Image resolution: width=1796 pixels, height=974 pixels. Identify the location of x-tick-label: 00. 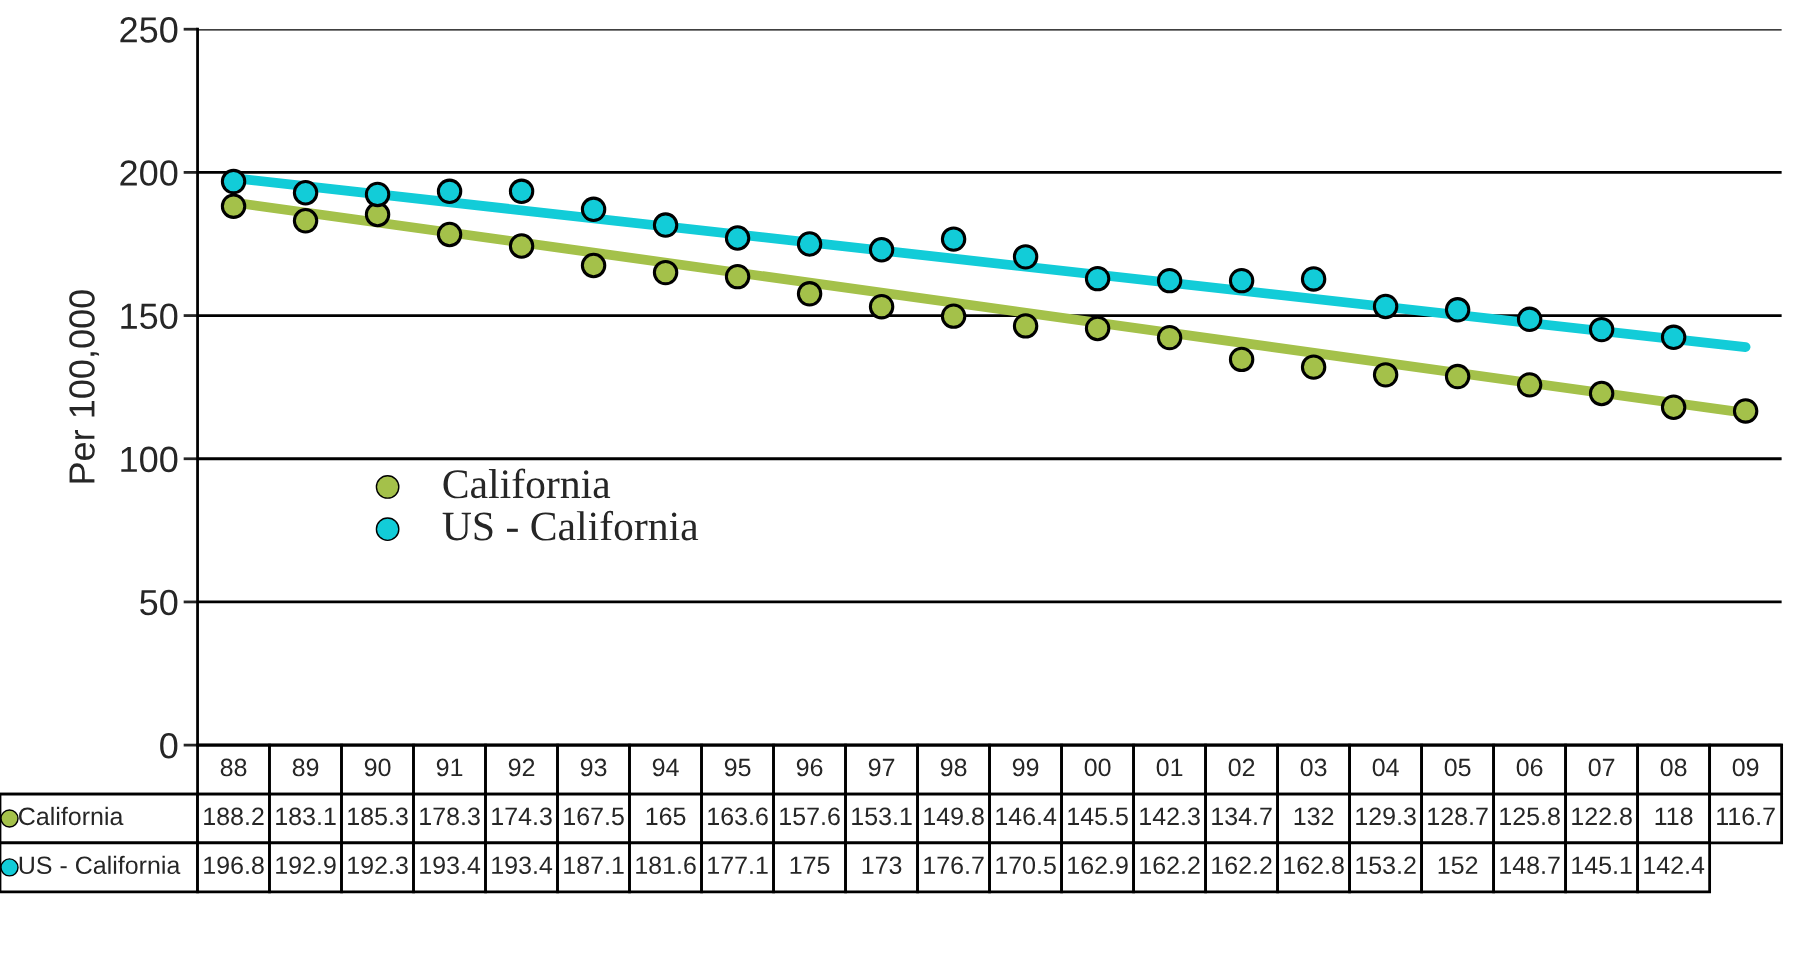
(1097, 767).